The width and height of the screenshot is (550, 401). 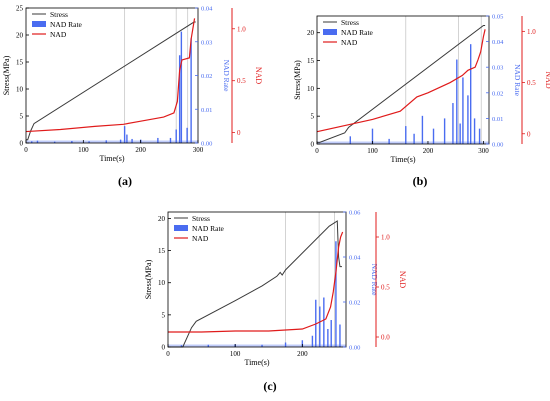 I want to click on panel-label: (c), so click(x=269, y=386).